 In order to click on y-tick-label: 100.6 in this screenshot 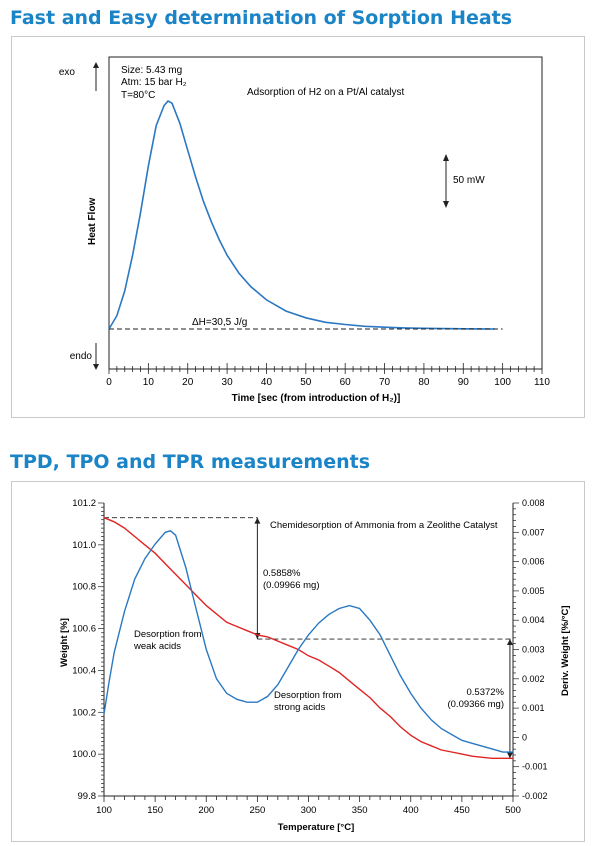, I will do `click(84, 629)`.